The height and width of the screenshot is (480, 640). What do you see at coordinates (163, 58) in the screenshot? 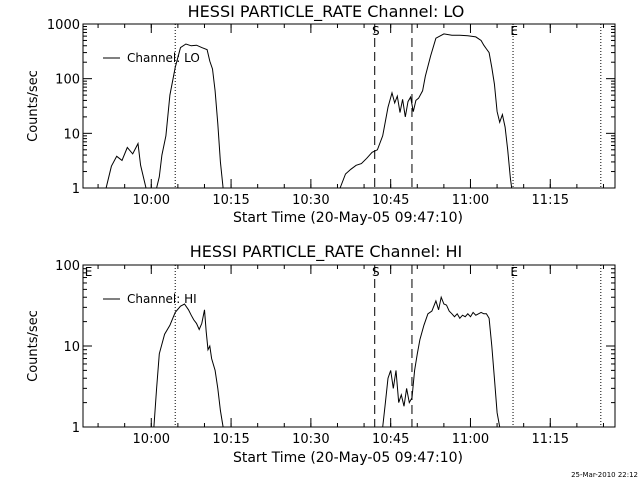
I see `legend-label: Channel: LO` at bounding box center [163, 58].